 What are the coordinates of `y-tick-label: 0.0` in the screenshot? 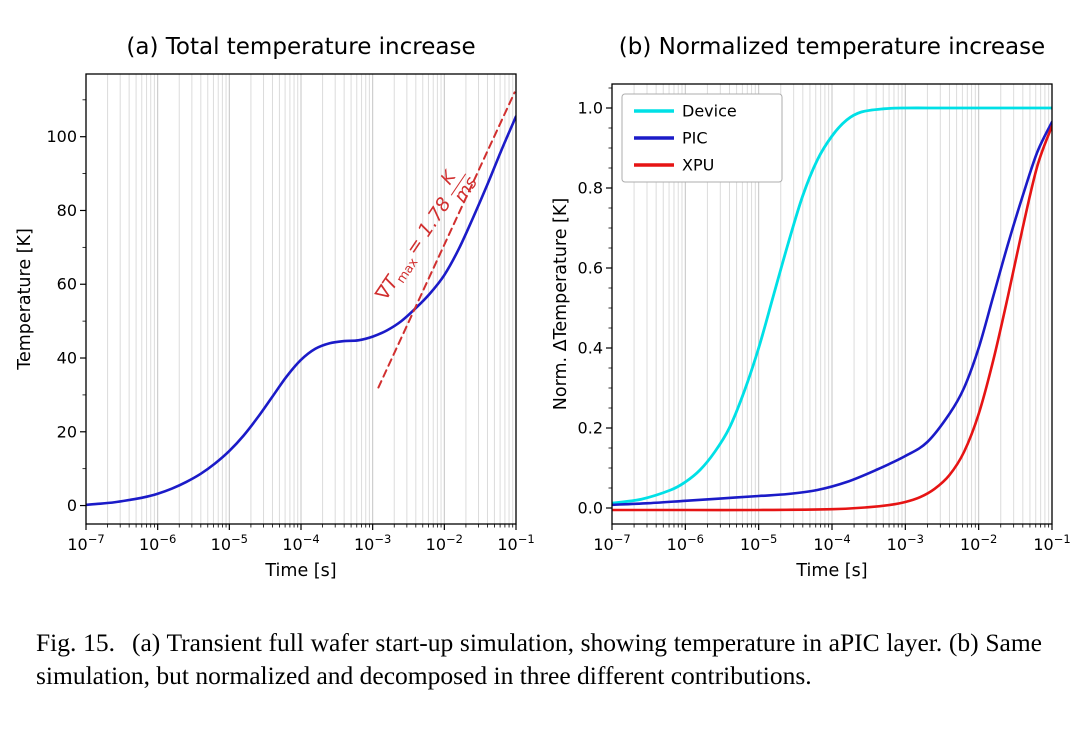 It's located at (590, 508).